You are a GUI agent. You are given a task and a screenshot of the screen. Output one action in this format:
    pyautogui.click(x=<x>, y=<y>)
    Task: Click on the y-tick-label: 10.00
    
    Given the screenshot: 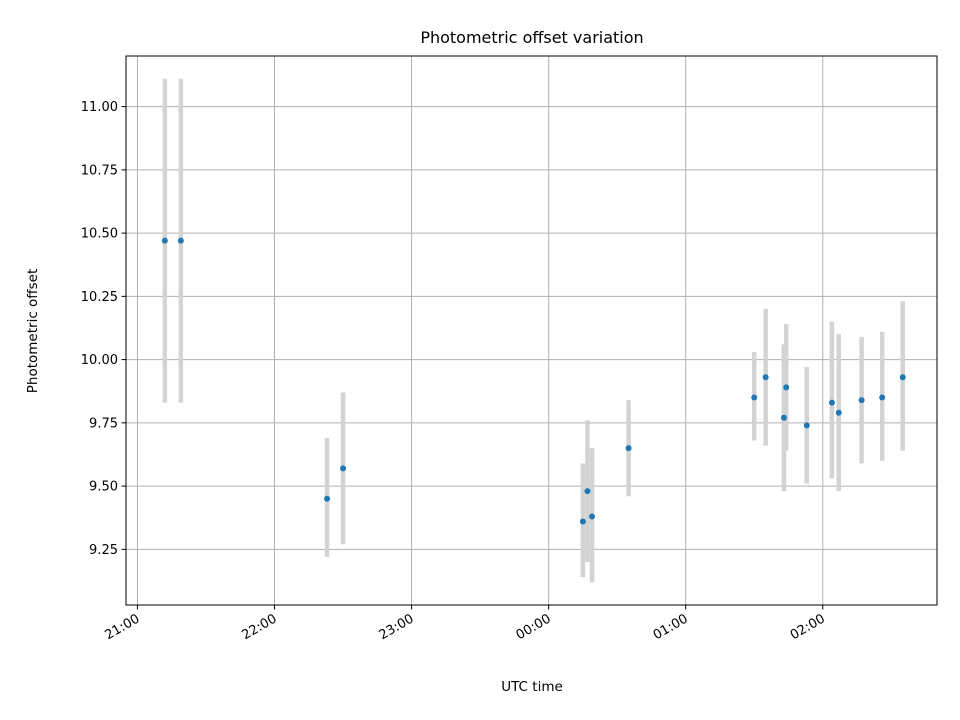 What is the action you would take?
    pyautogui.click(x=99, y=360)
    